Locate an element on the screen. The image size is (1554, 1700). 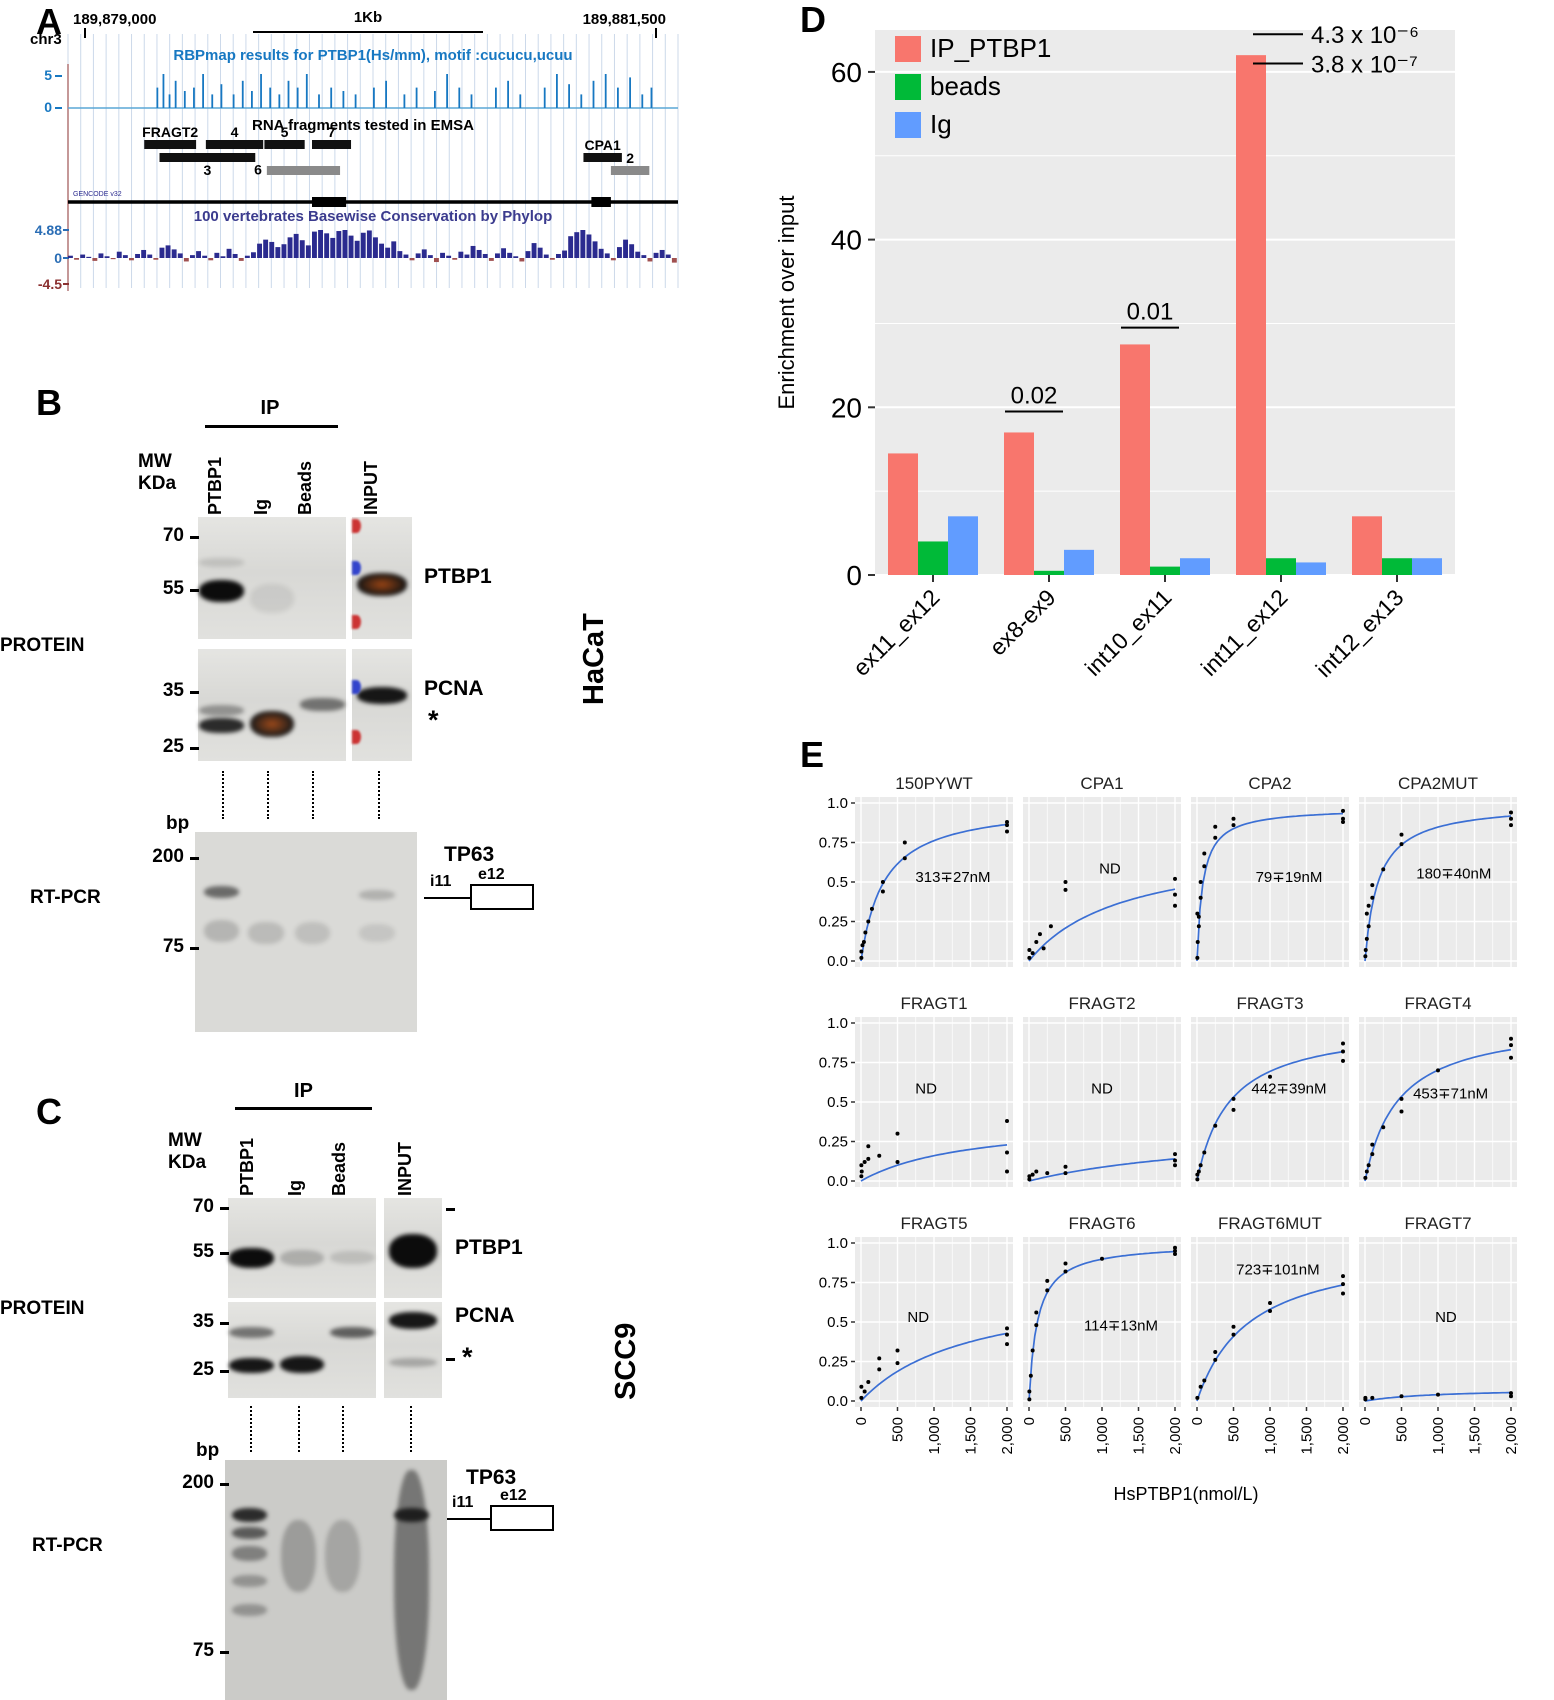
chromosome-label: chr3 is located at coordinates (46, 39).